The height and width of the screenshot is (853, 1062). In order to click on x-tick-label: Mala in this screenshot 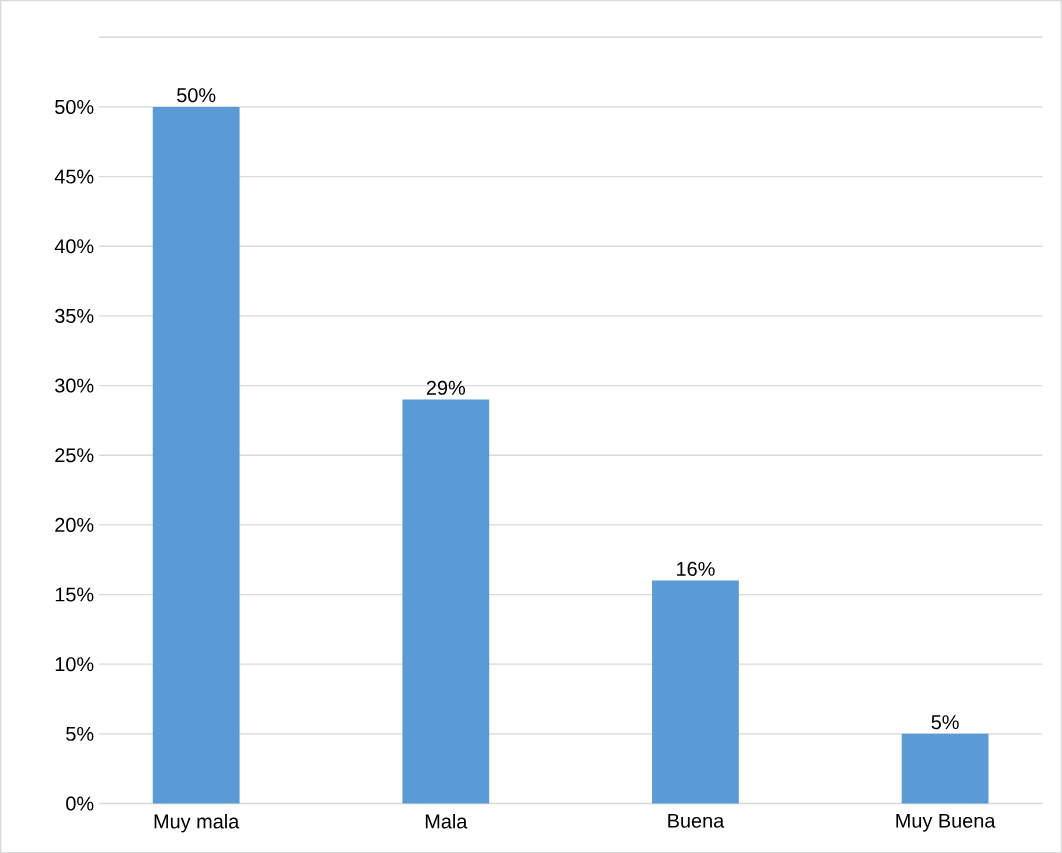, I will do `click(446, 821)`.